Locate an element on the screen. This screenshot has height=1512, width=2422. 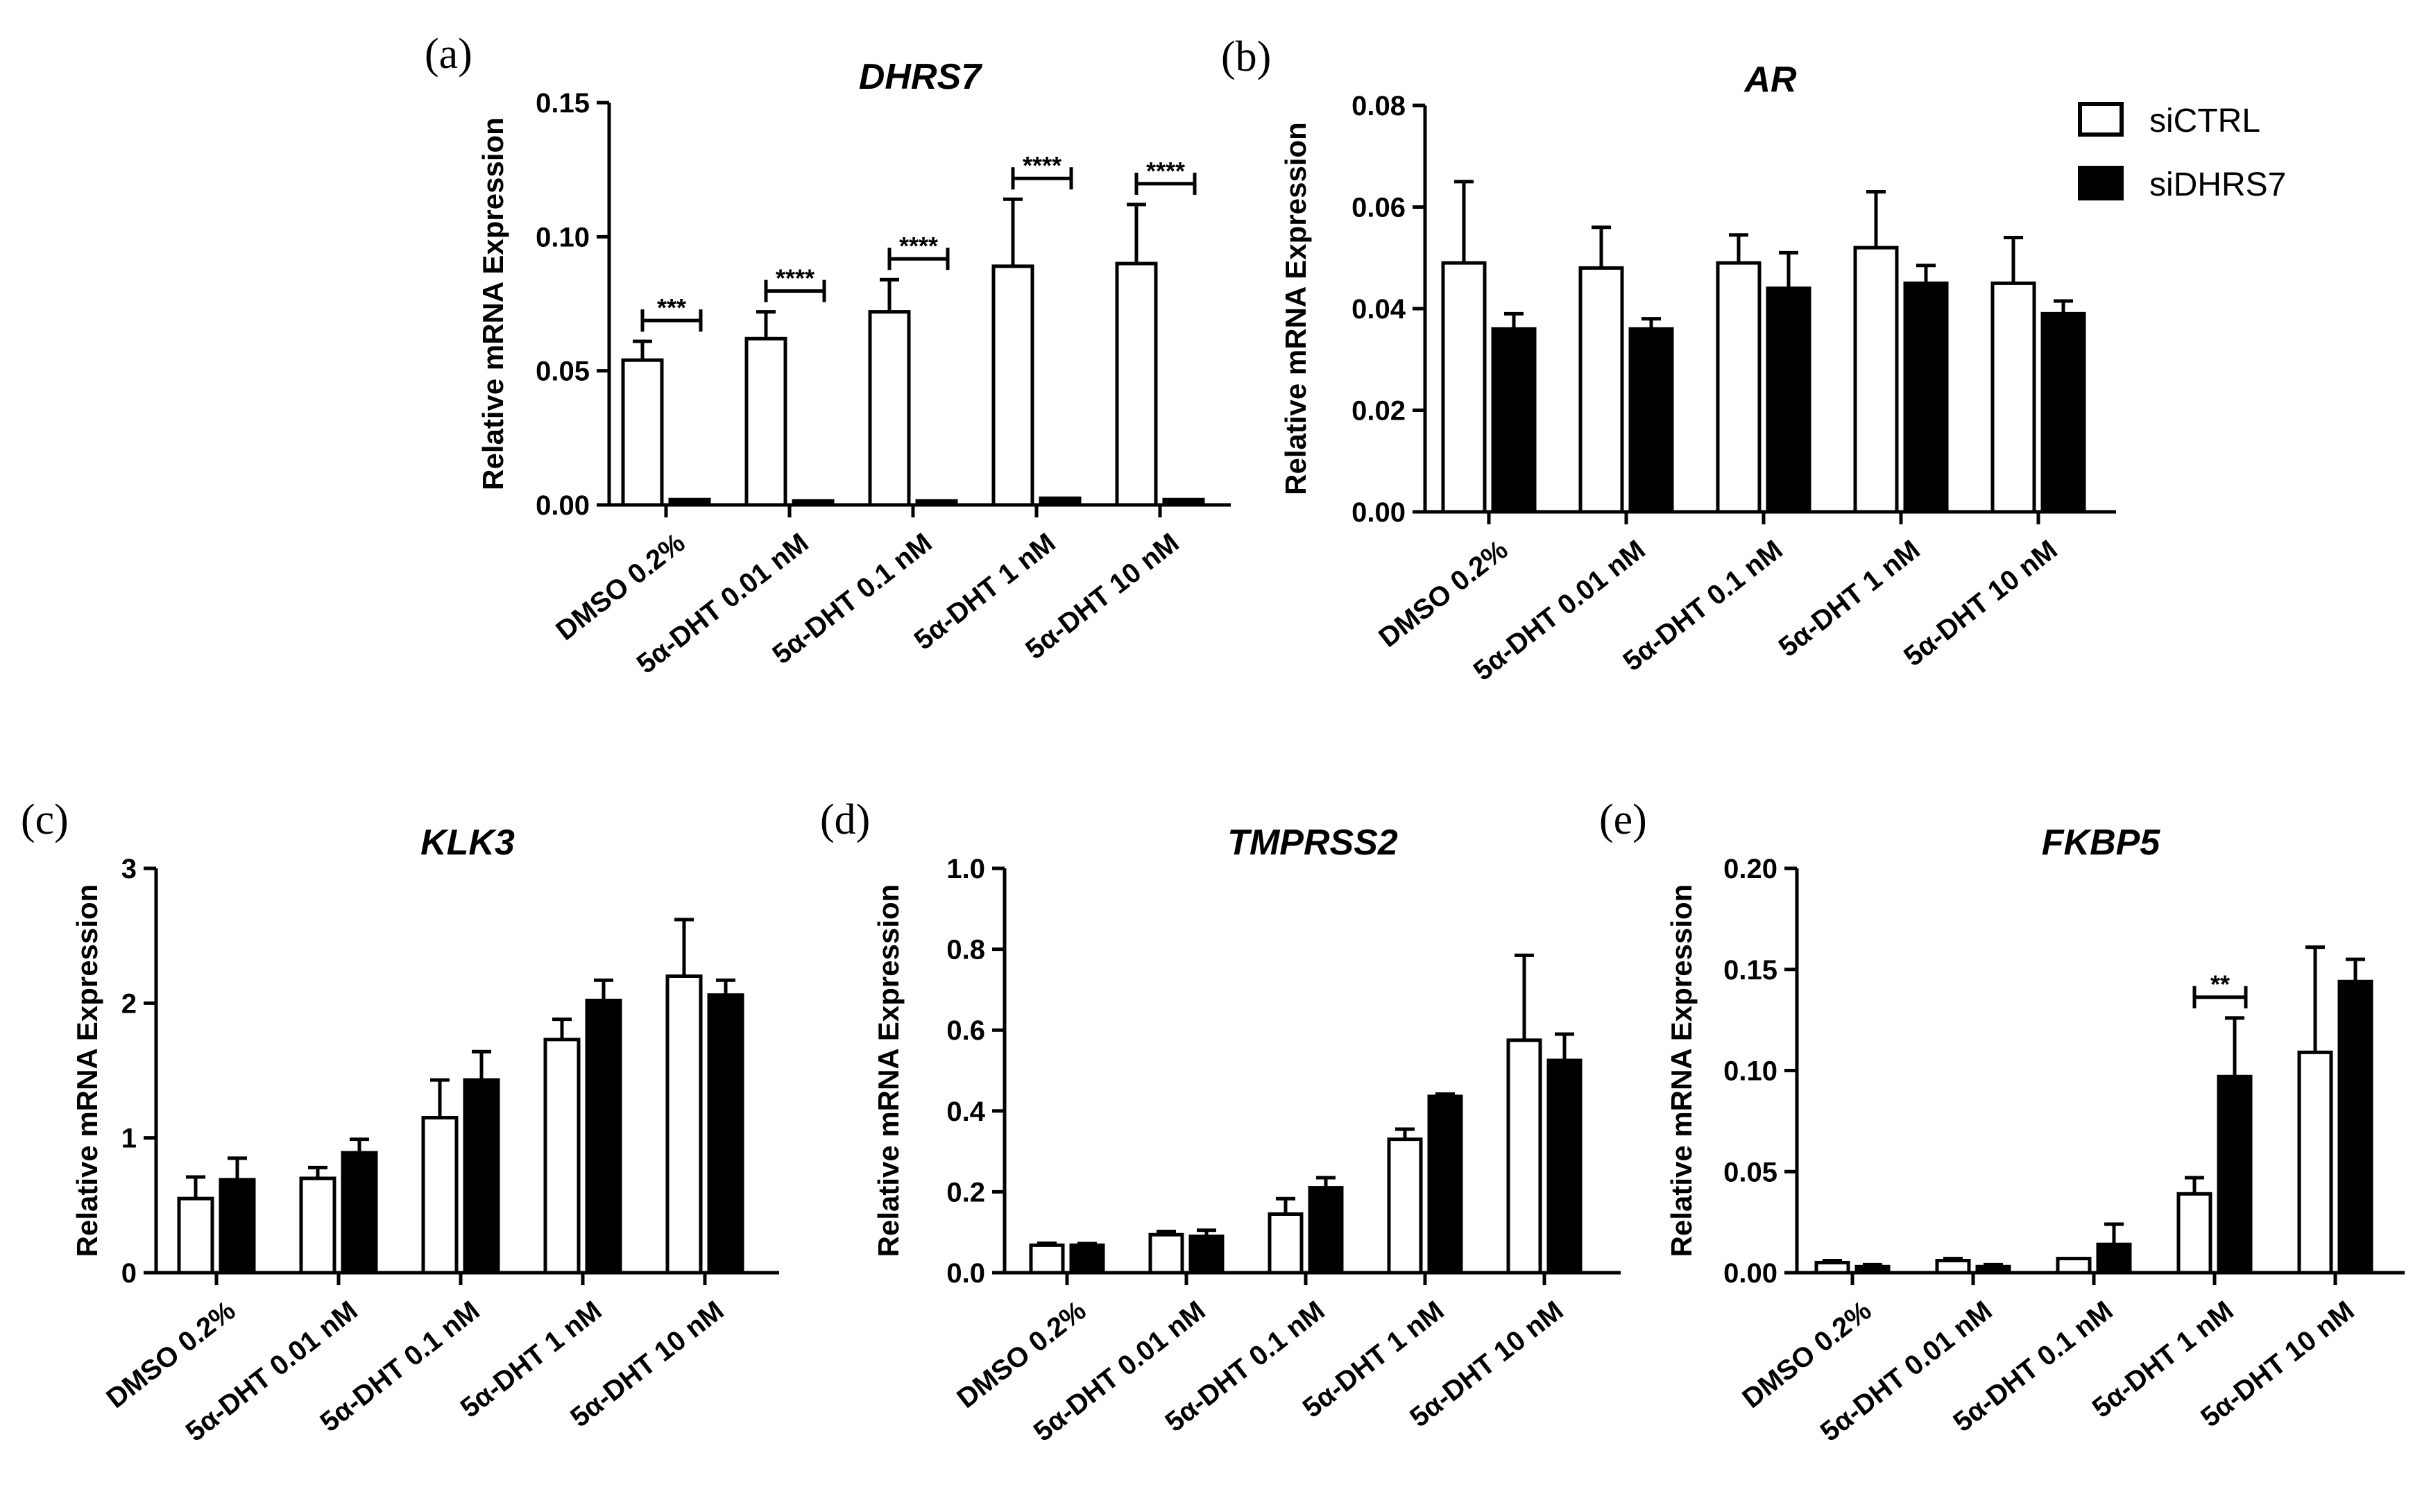
y-tick-label: 0.02 is located at coordinates (1378, 412).